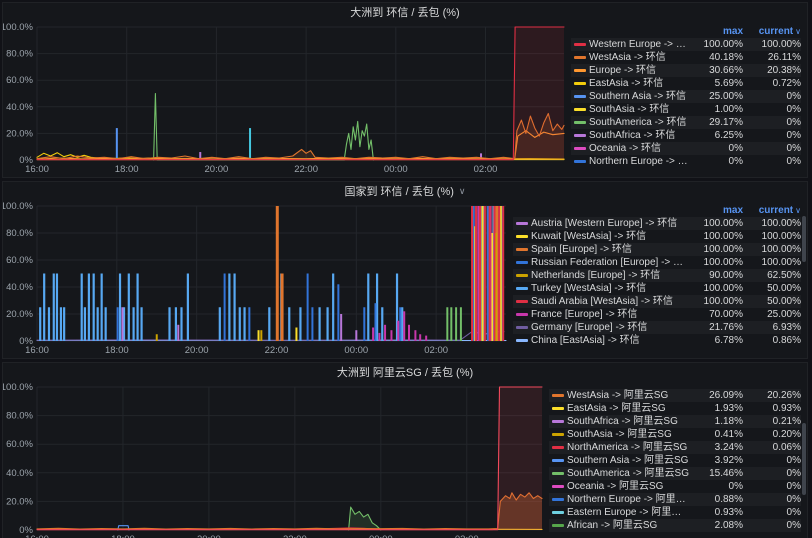  Describe the element at coordinates (589, 327) in the screenshot. I see `series-label: Germany [Europe] -> 环信` at that location.